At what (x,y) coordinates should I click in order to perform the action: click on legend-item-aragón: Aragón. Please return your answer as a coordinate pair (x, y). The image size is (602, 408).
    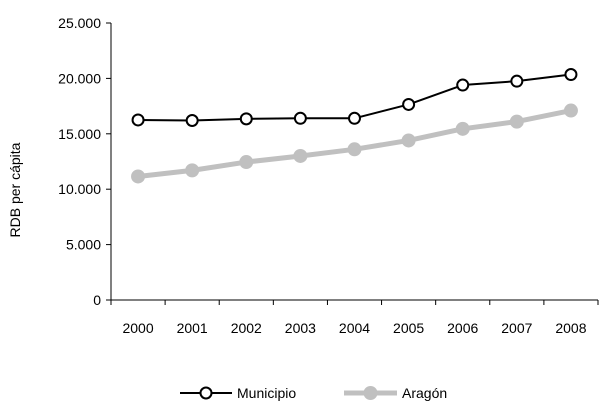
    Looking at the image, I should click on (395, 393).